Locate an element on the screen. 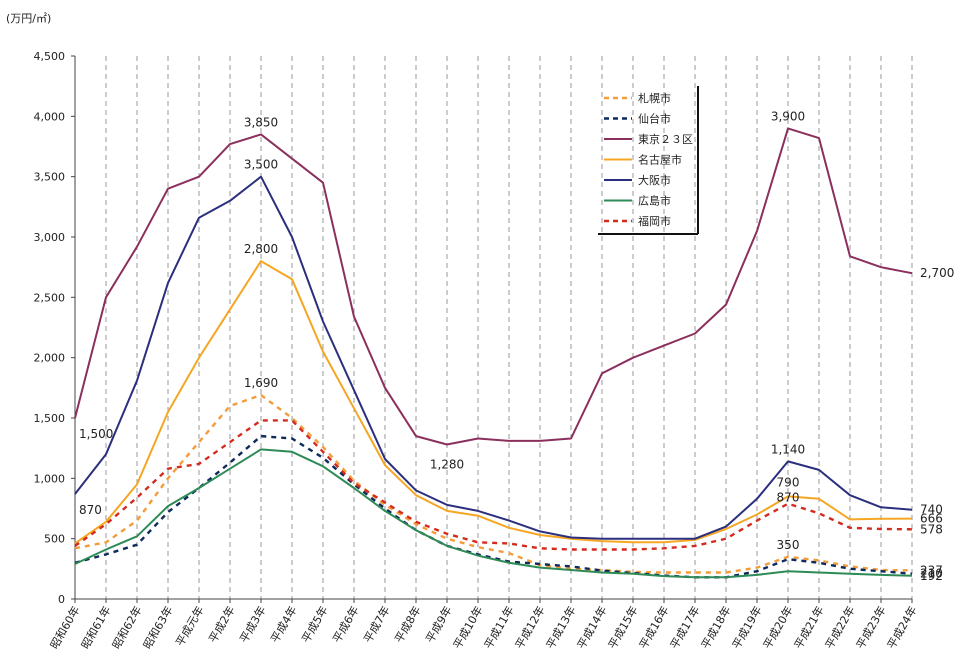 Image resolution: width=960 pixels, height=671 pixels. x-tick-label: 平成7年 is located at coordinates (376, 625).